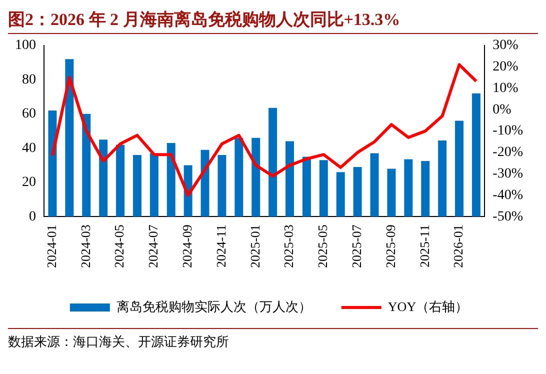 The width and height of the screenshot is (546, 374). What do you see at coordinates (119, 246) in the screenshot?
I see `x-tick-label: 2024-05` at bounding box center [119, 246].